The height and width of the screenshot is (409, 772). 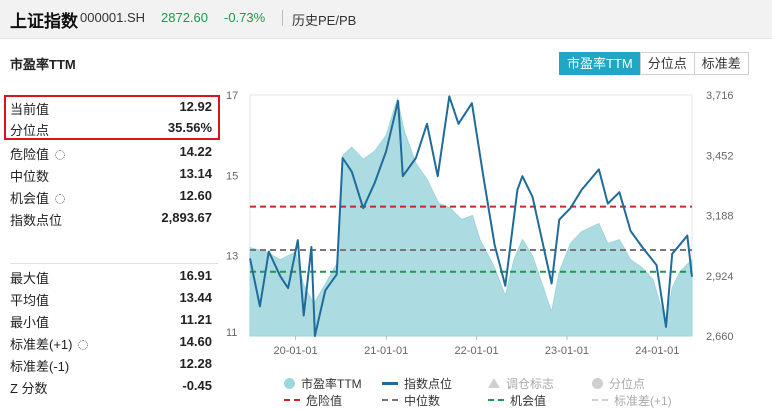 I want to click on legend-item: 中位数, so click(x=411, y=400).